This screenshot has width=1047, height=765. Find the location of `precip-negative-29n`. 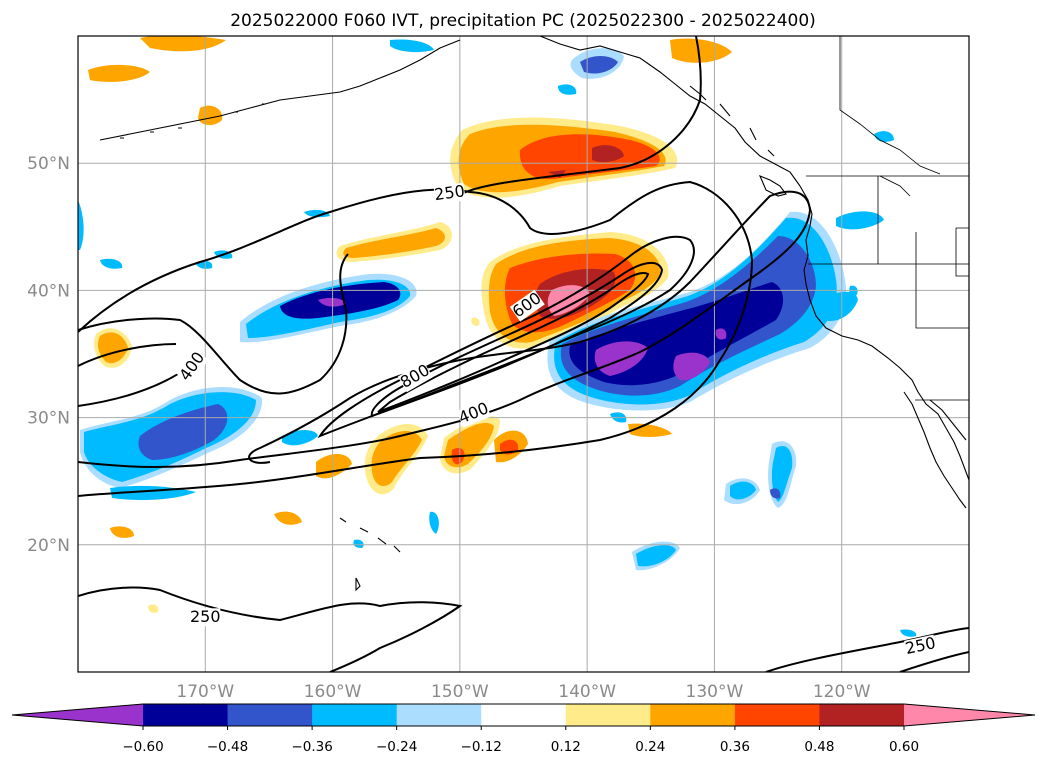

precip-negative-29n is located at coordinates (300, 438).